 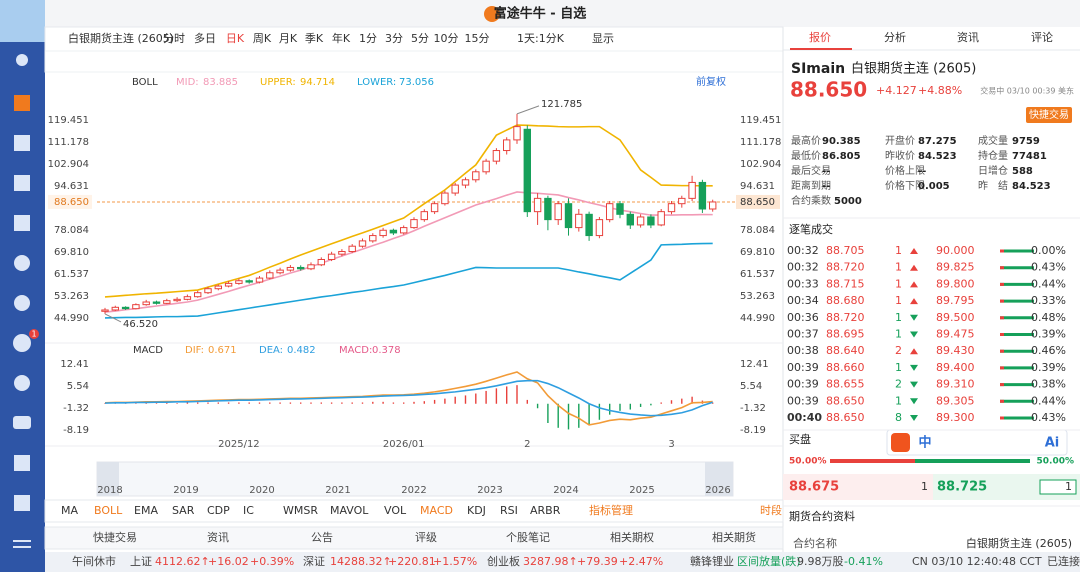 I want to click on alert-pct: -0.41%, so click(x=863, y=561).